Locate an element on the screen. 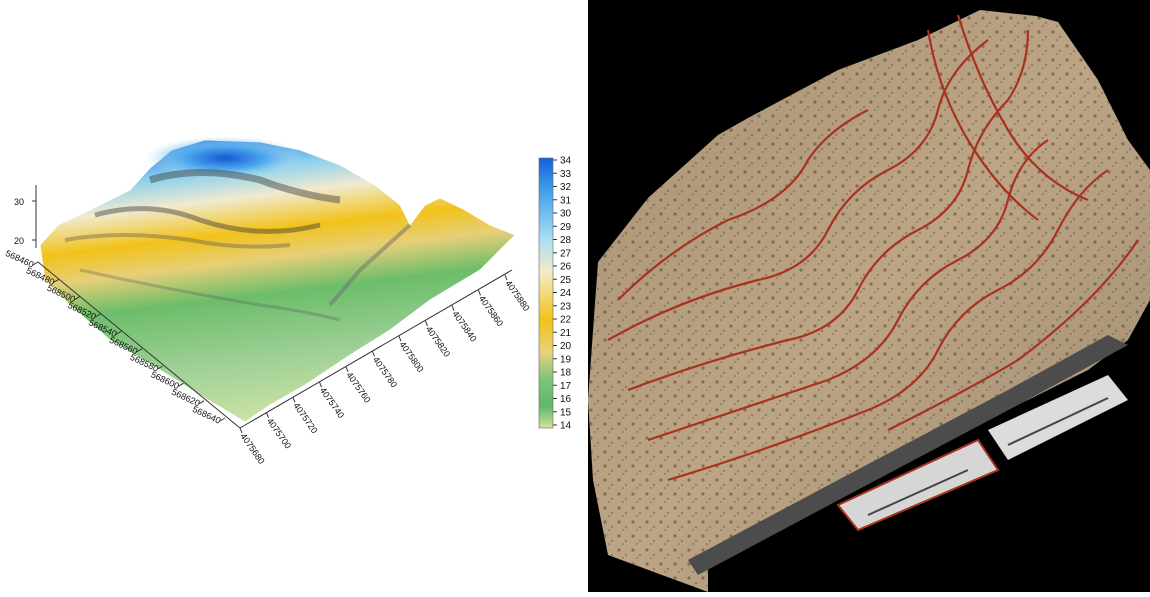 This screenshot has width=1150, height=597. greenhouse-structure is located at coordinates (918, 485).